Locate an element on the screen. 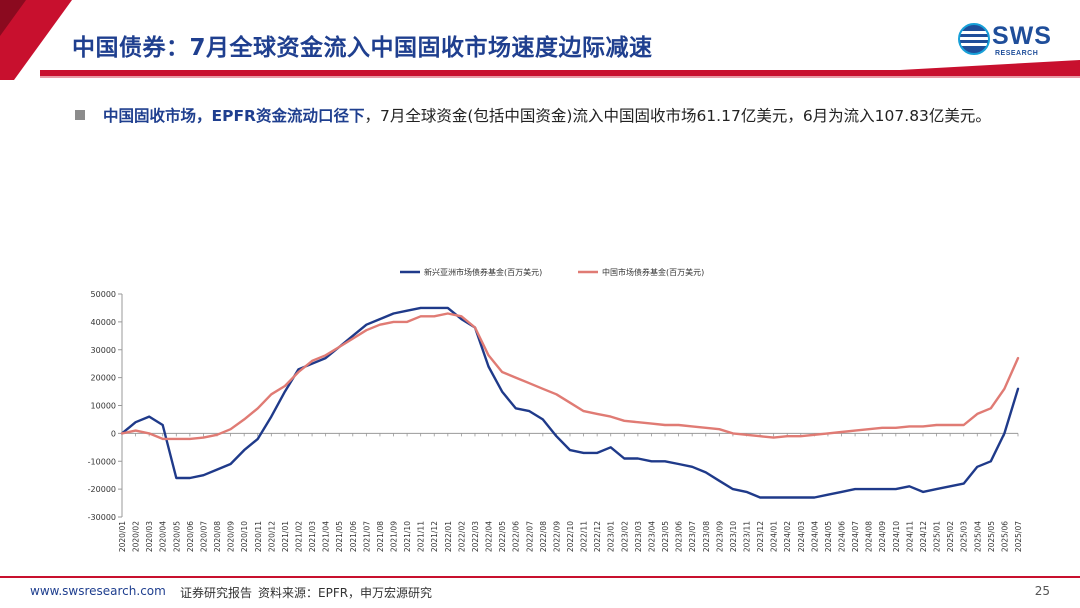  footer-divider is located at coordinates (540, 577).